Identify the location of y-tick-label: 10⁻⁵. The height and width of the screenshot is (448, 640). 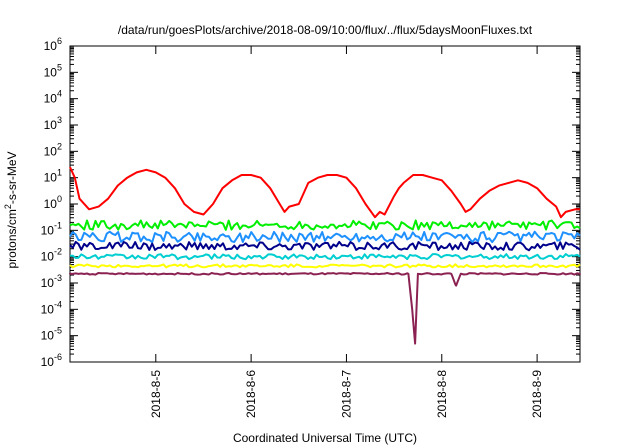
(51, 334).